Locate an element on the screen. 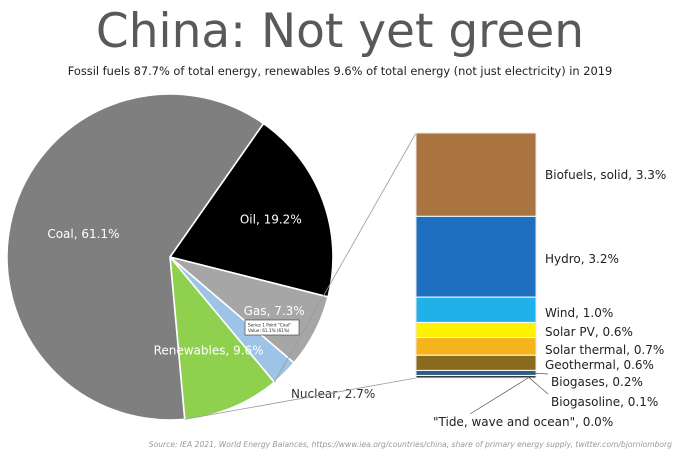 The image size is (680, 459). bar-leader-tide-wave-and-ocean is located at coordinates (499, 396).